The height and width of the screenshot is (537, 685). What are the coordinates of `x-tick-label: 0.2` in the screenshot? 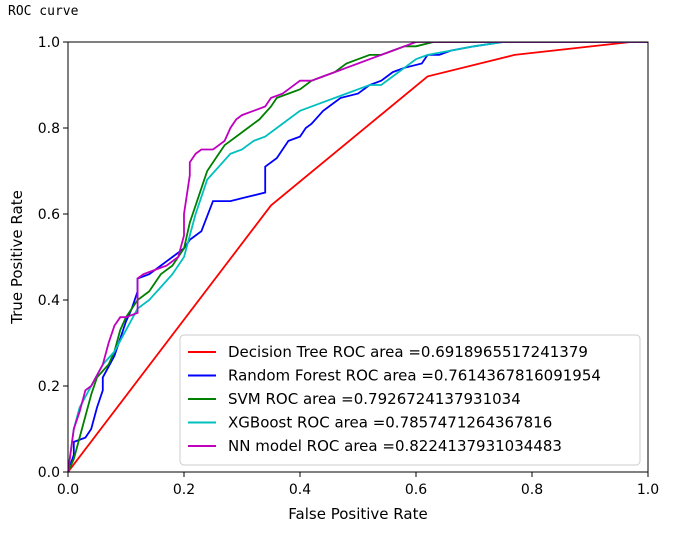 It's located at (184, 490).